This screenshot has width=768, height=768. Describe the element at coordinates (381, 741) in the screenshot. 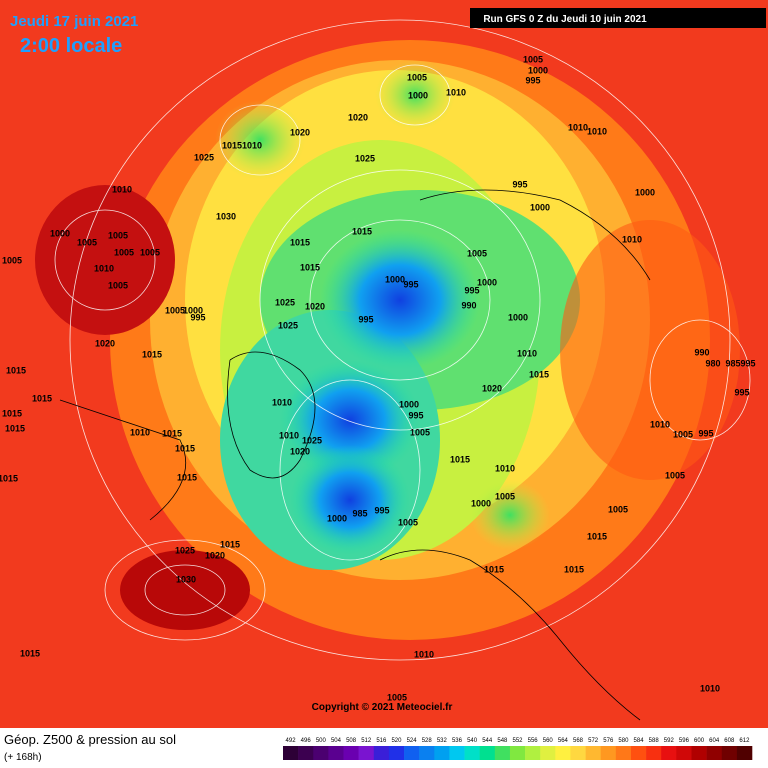

I see `colorbar-tick-label: 516` at that location.